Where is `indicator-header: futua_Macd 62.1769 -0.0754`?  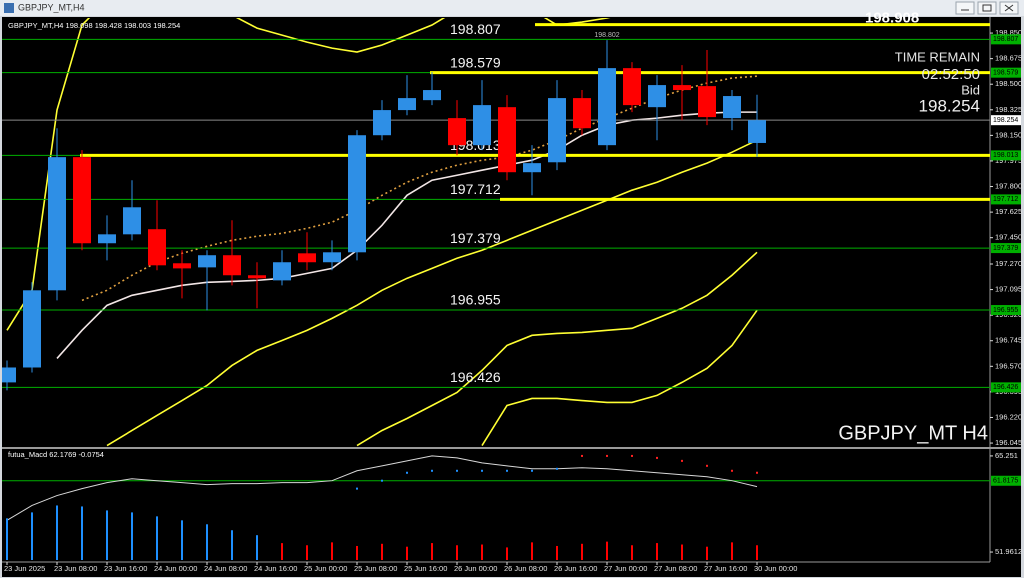
indicator-header: futua_Macd 62.1769 -0.0754 is located at coordinates (56, 454).